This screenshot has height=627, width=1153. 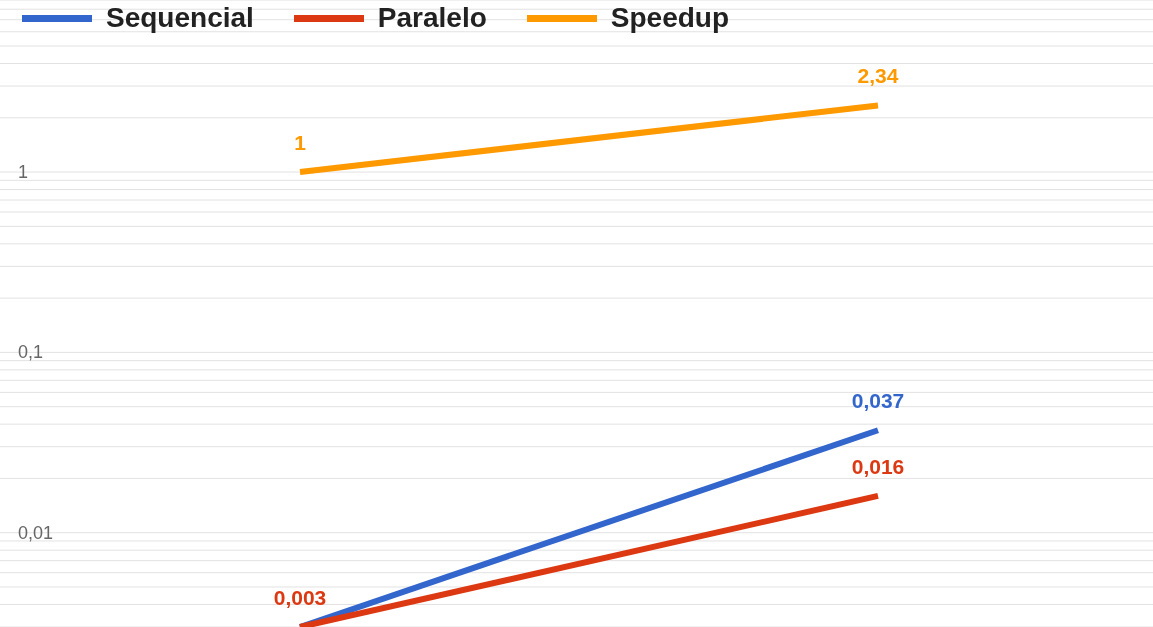 What do you see at coordinates (36, 532) in the screenshot?
I see `y-tick-label: 0,01` at bounding box center [36, 532].